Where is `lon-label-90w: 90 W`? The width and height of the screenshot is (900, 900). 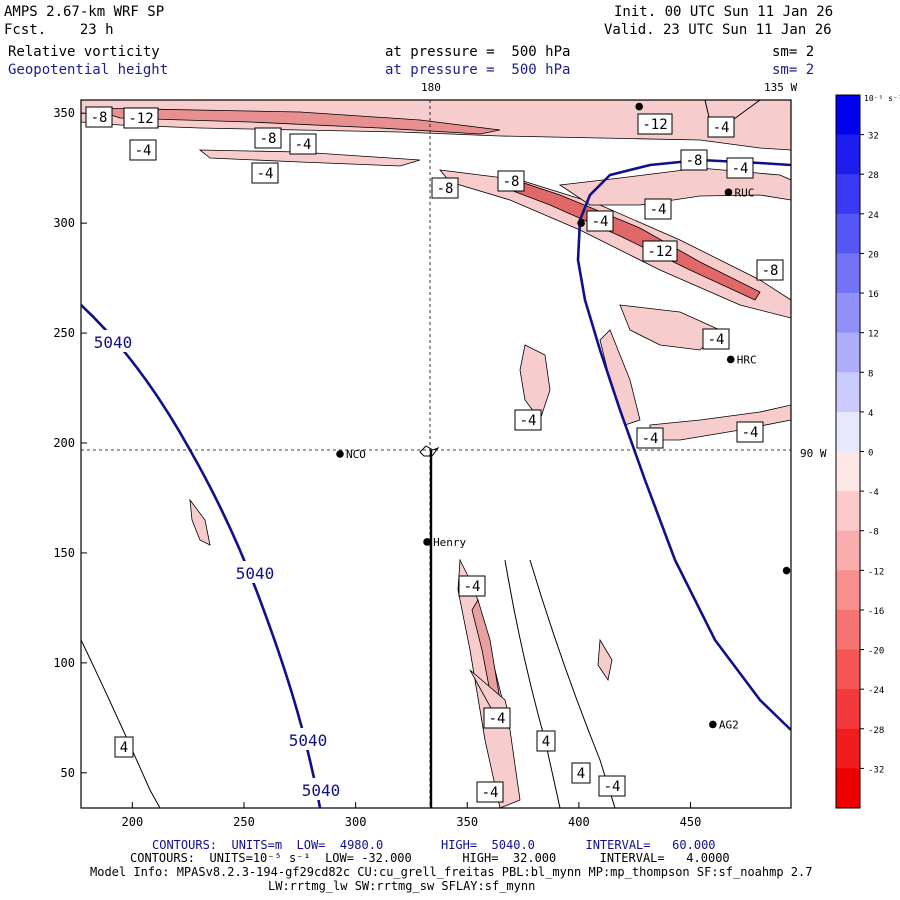 lon-label-90w: 90 W is located at coordinates (813, 453).